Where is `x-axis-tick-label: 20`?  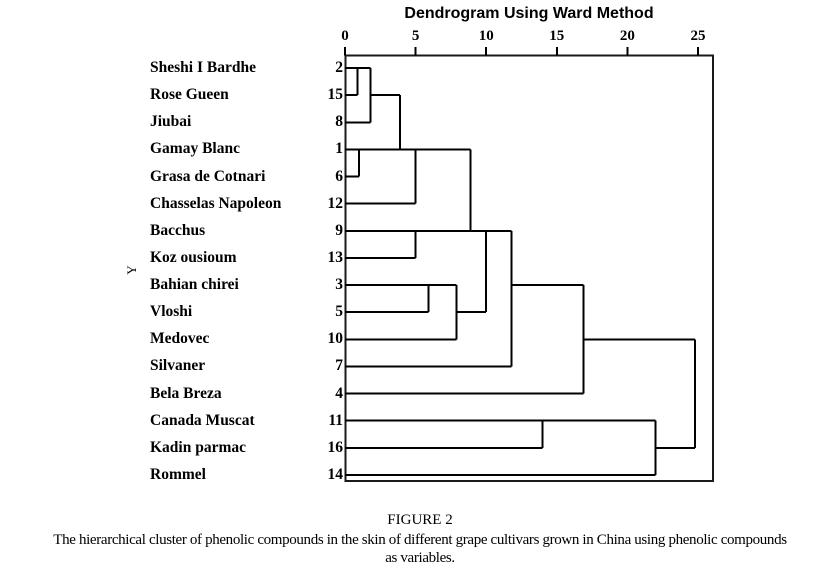
x-axis-tick-label: 20 is located at coordinates (627, 36).